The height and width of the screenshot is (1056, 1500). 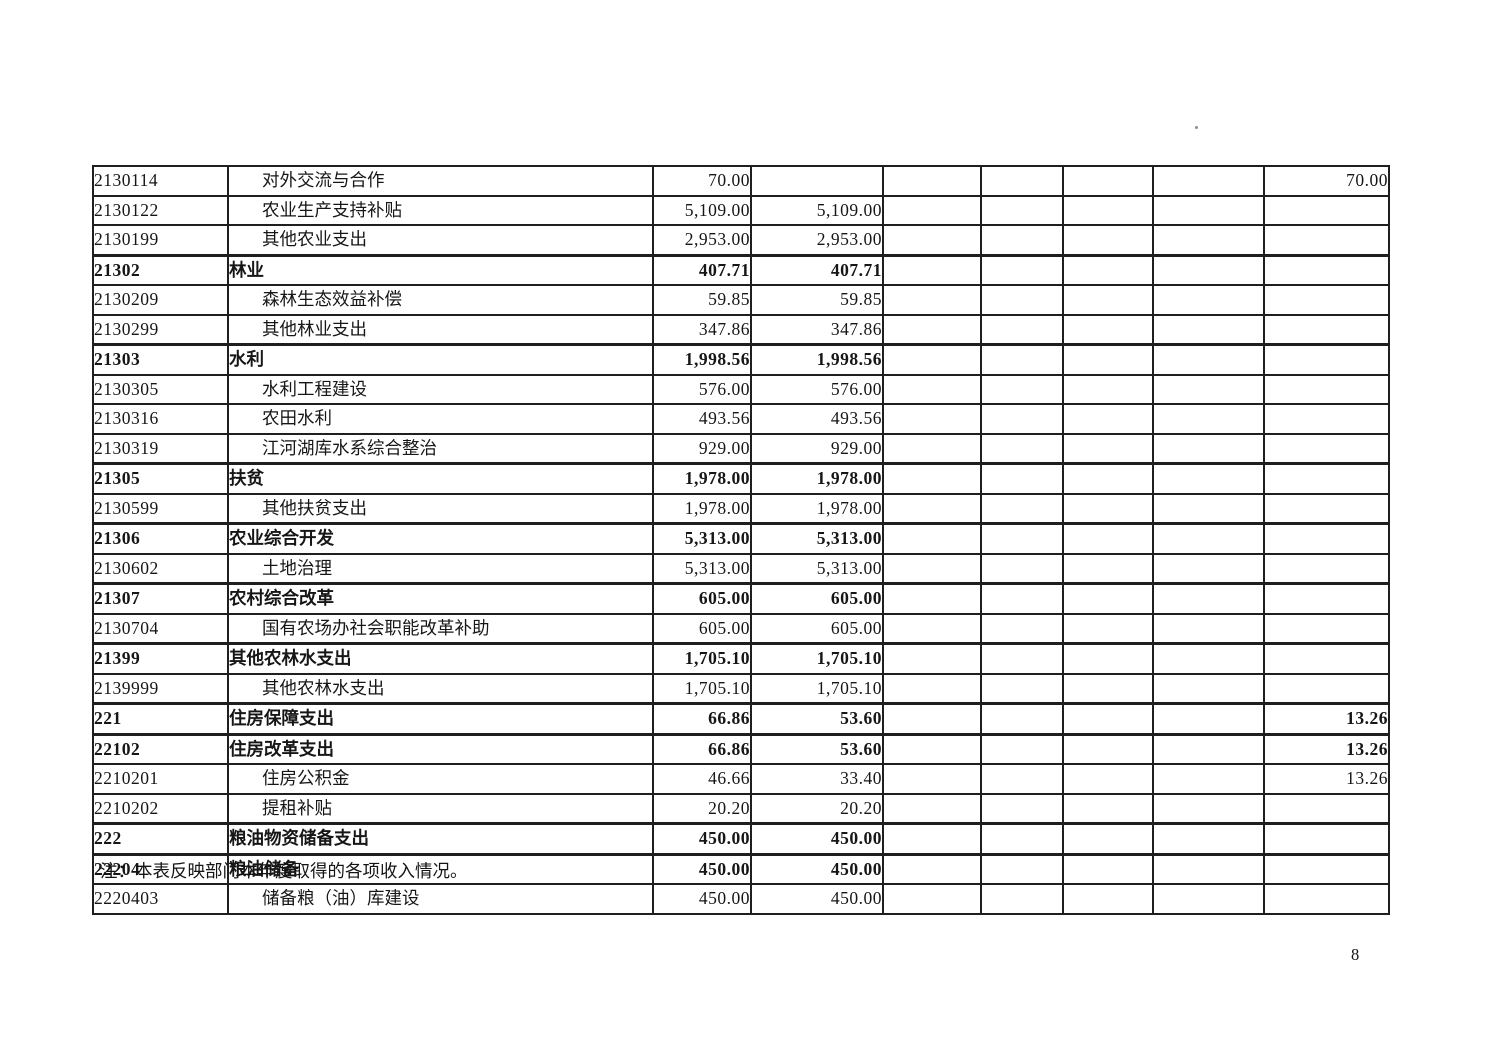 I want to click on cell-item-name: 住房公积金, so click(x=440, y=779).